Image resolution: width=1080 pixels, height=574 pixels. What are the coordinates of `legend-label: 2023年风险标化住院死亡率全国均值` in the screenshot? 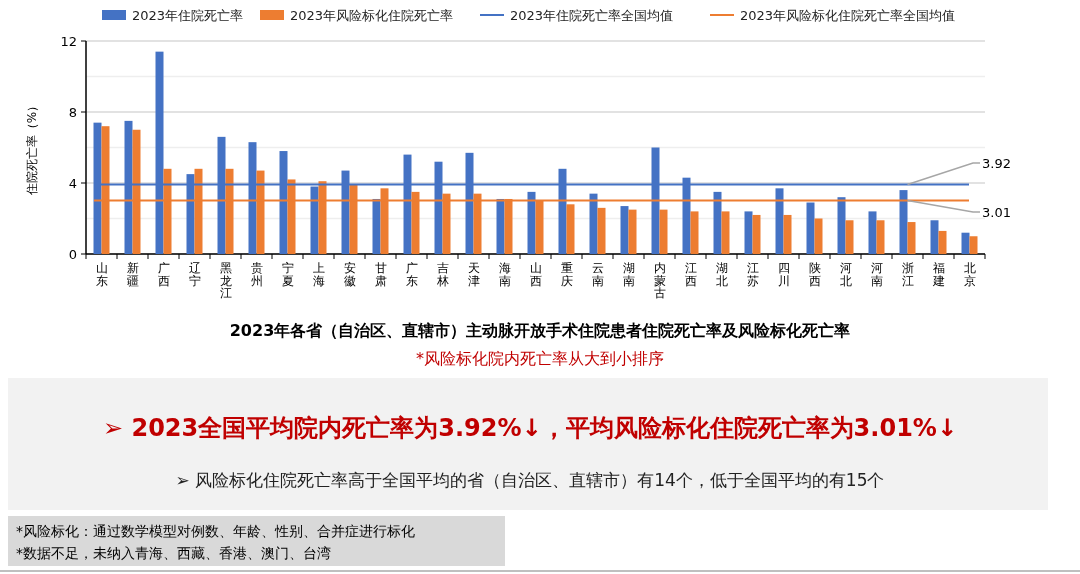 It's located at (848, 15).